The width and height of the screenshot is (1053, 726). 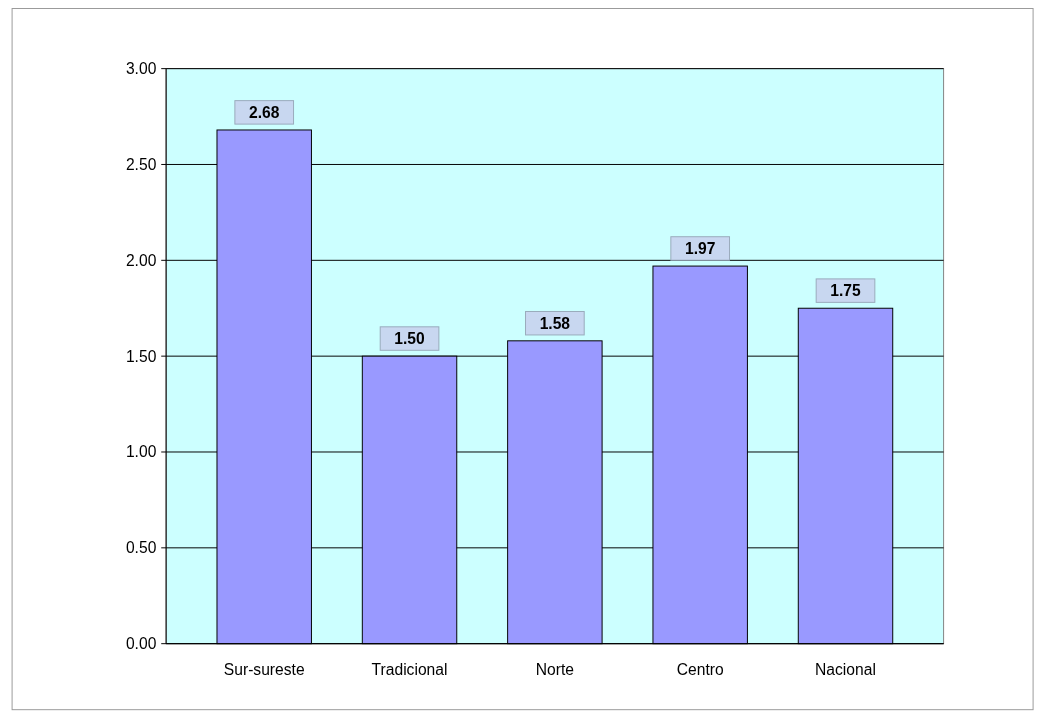 I want to click on x-tick-label: Tradicional, so click(x=409, y=669).